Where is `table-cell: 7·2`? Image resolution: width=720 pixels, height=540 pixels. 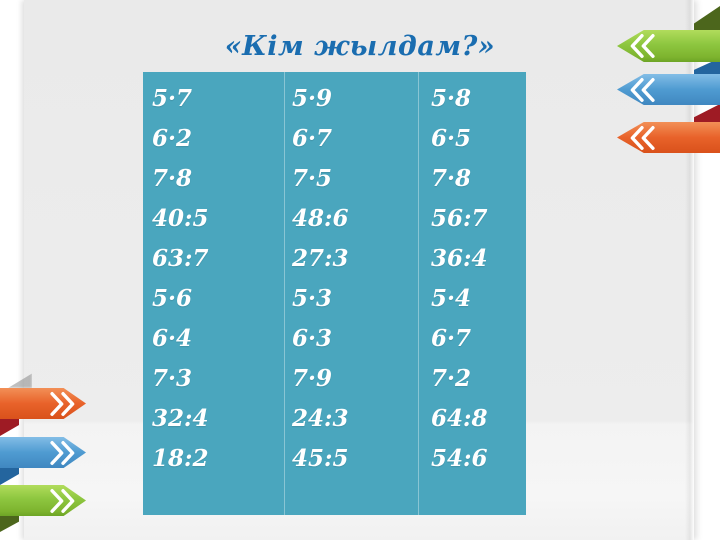 table-cell: 7·2 is located at coordinates (451, 378).